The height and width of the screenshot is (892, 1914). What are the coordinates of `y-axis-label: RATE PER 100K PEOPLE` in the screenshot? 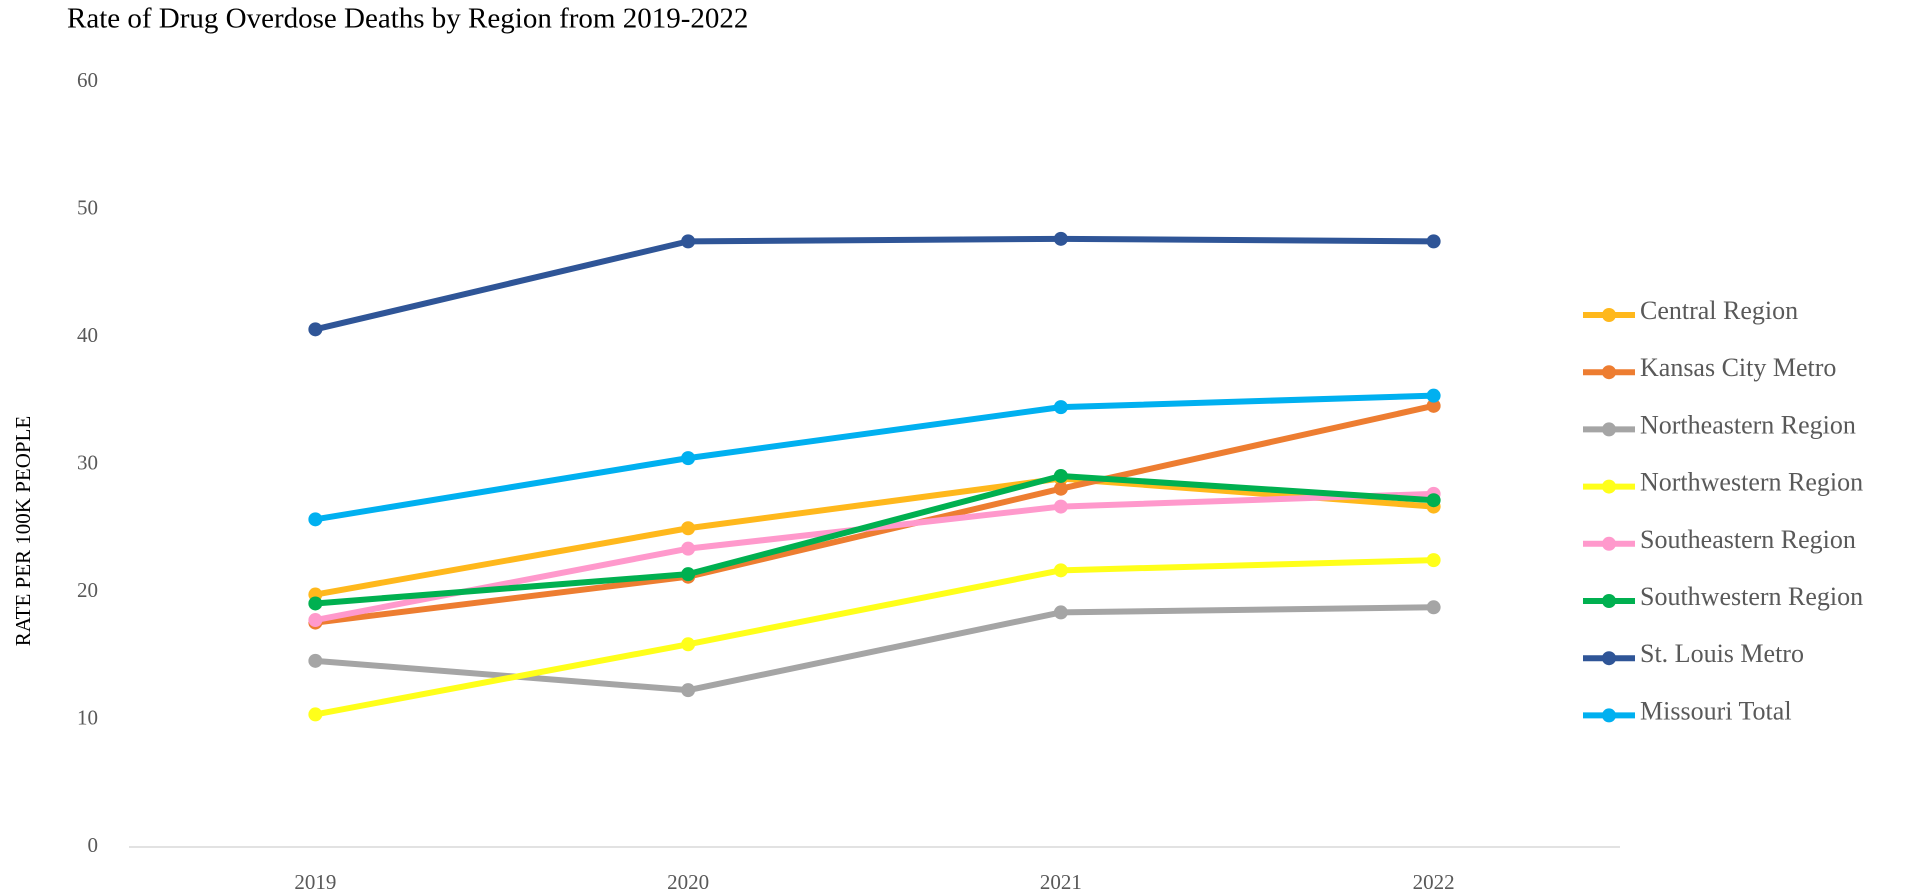 It's located at (23, 531).